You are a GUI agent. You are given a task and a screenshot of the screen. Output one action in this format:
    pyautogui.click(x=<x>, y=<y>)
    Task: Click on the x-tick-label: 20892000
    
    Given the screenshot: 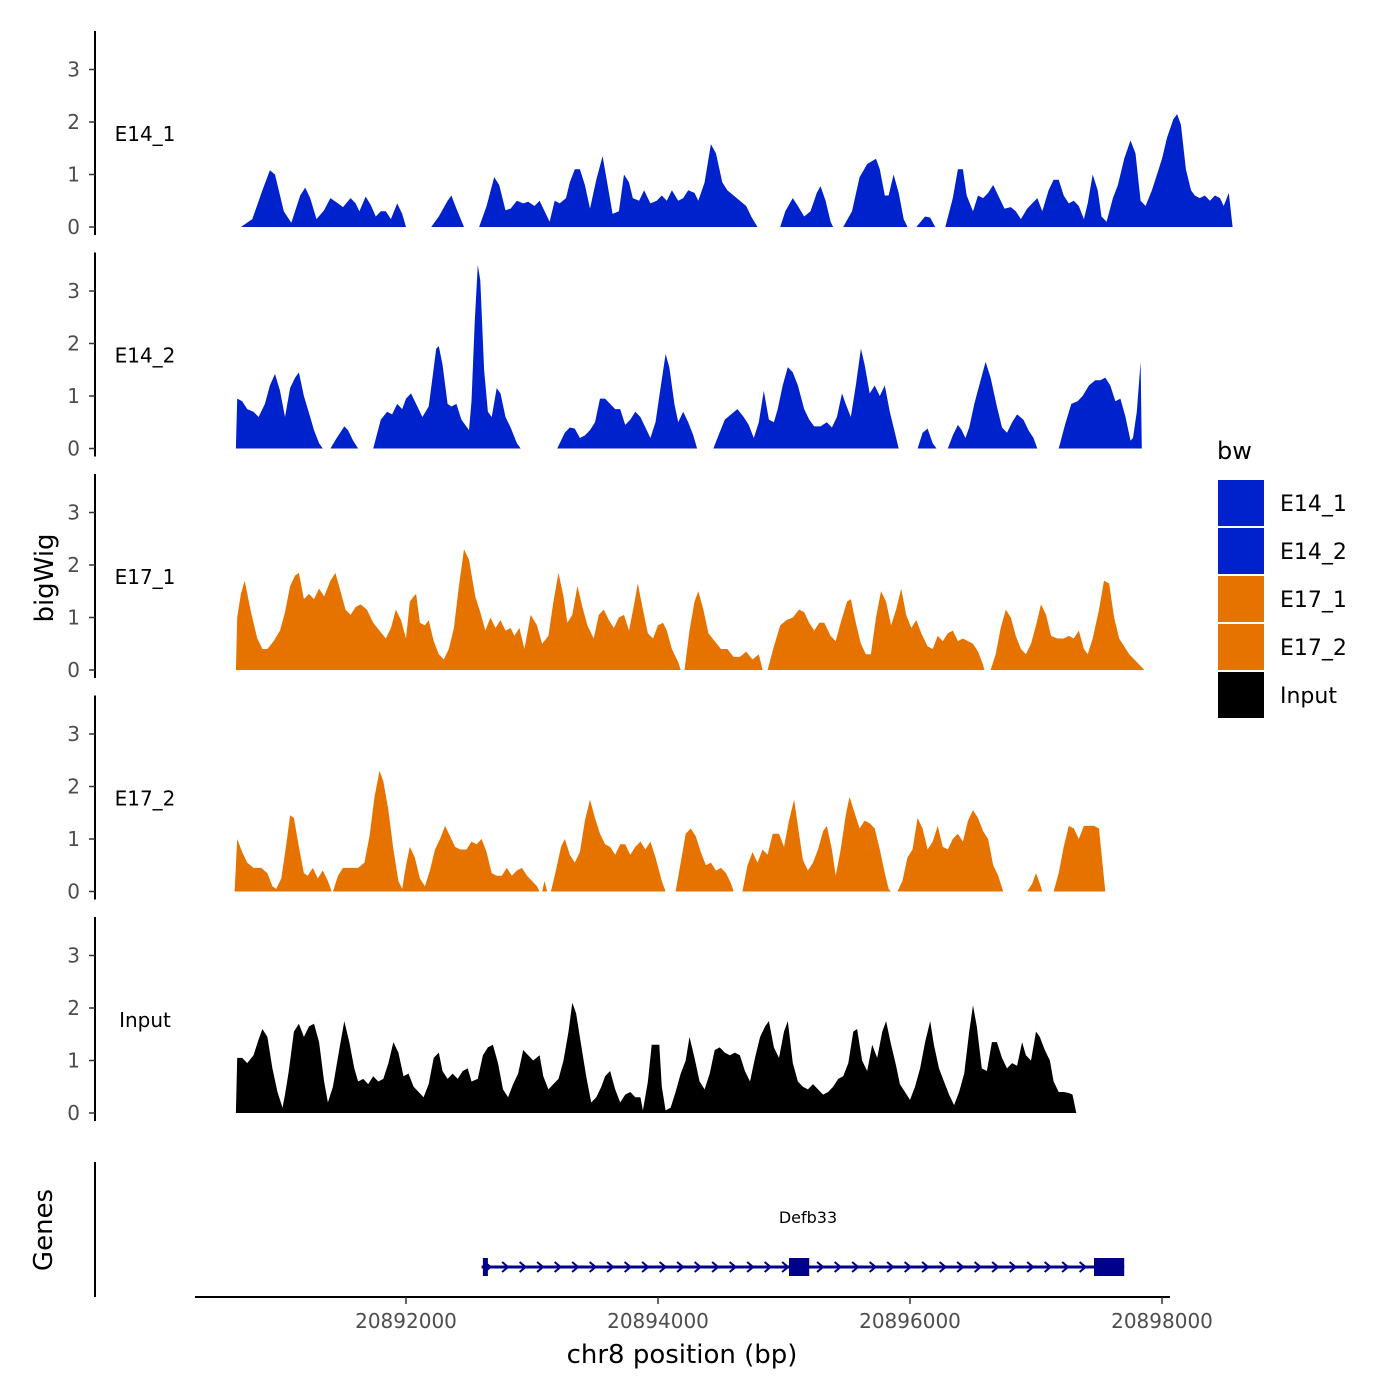 What is the action you would take?
    pyautogui.click(x=406, y=1321)
    